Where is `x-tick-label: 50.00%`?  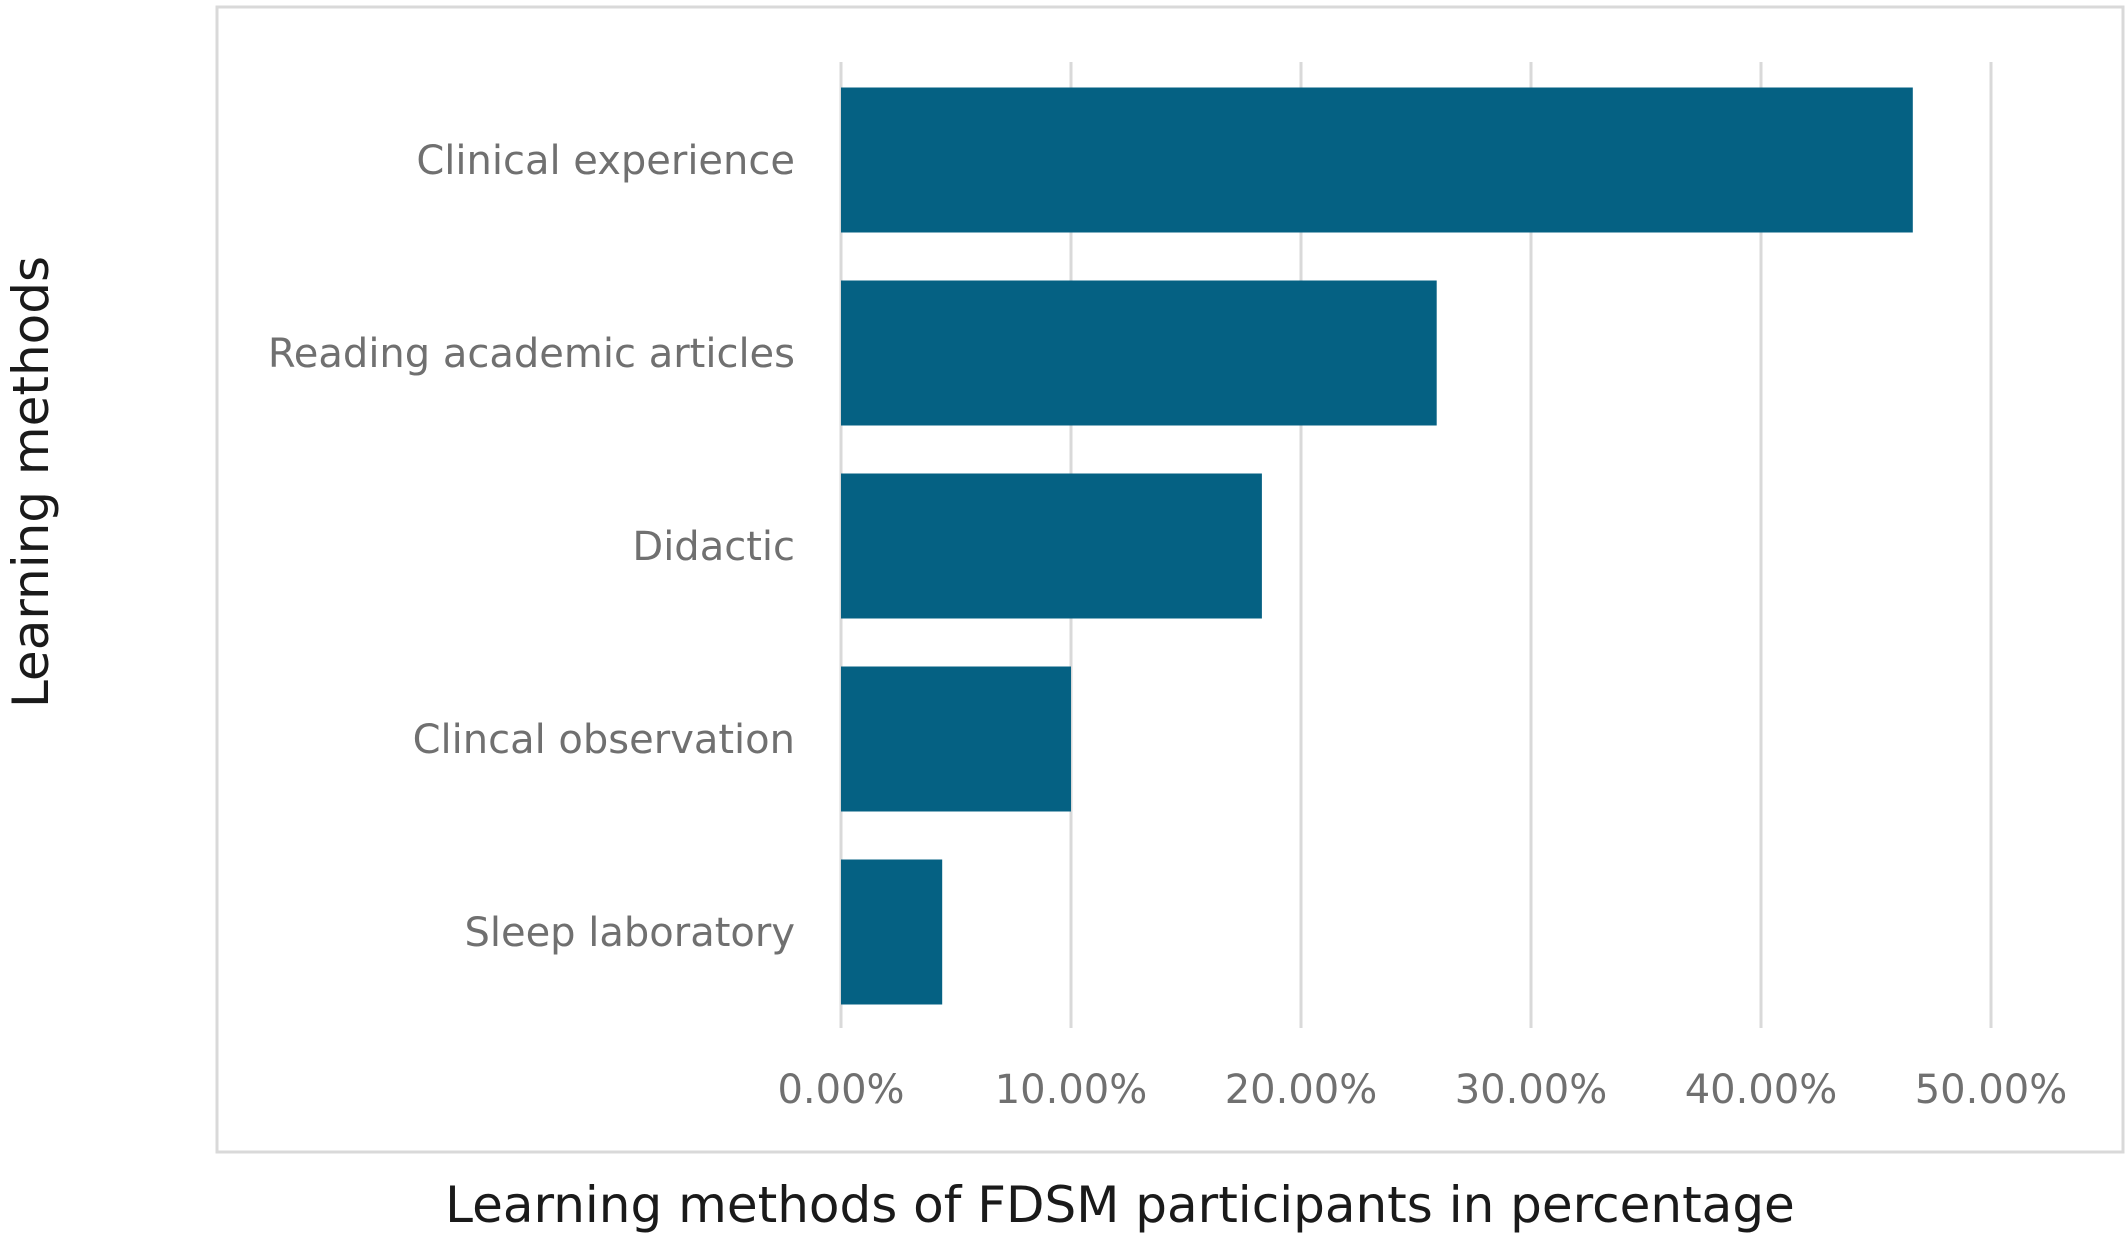 x-tick-label: 50.00% is located at coordinates (1991, 1090).